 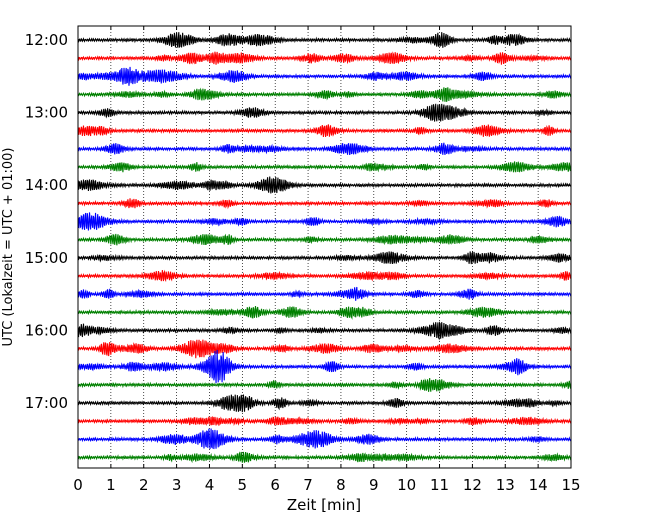 I want to click on x-tick-label: 6, so click(x=275, y=485).